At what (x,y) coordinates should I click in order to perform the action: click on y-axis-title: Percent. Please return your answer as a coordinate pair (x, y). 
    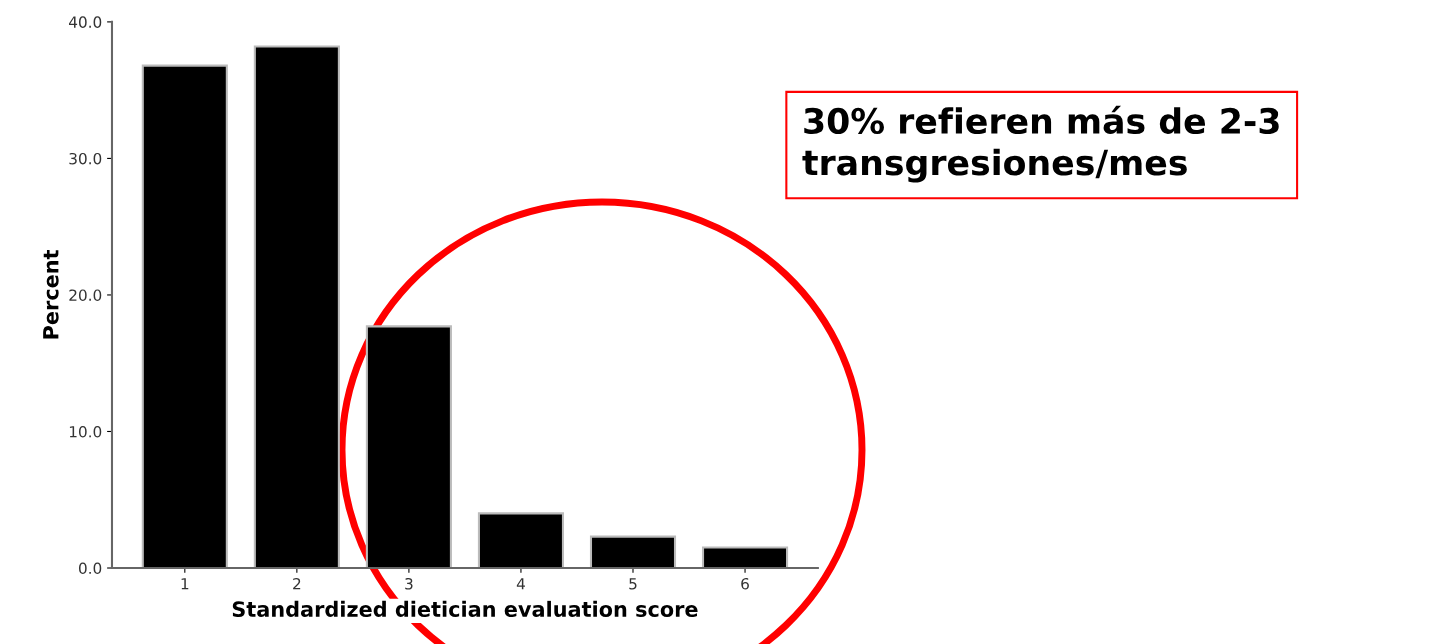
    Looking at the image, I should click on (51, 294).